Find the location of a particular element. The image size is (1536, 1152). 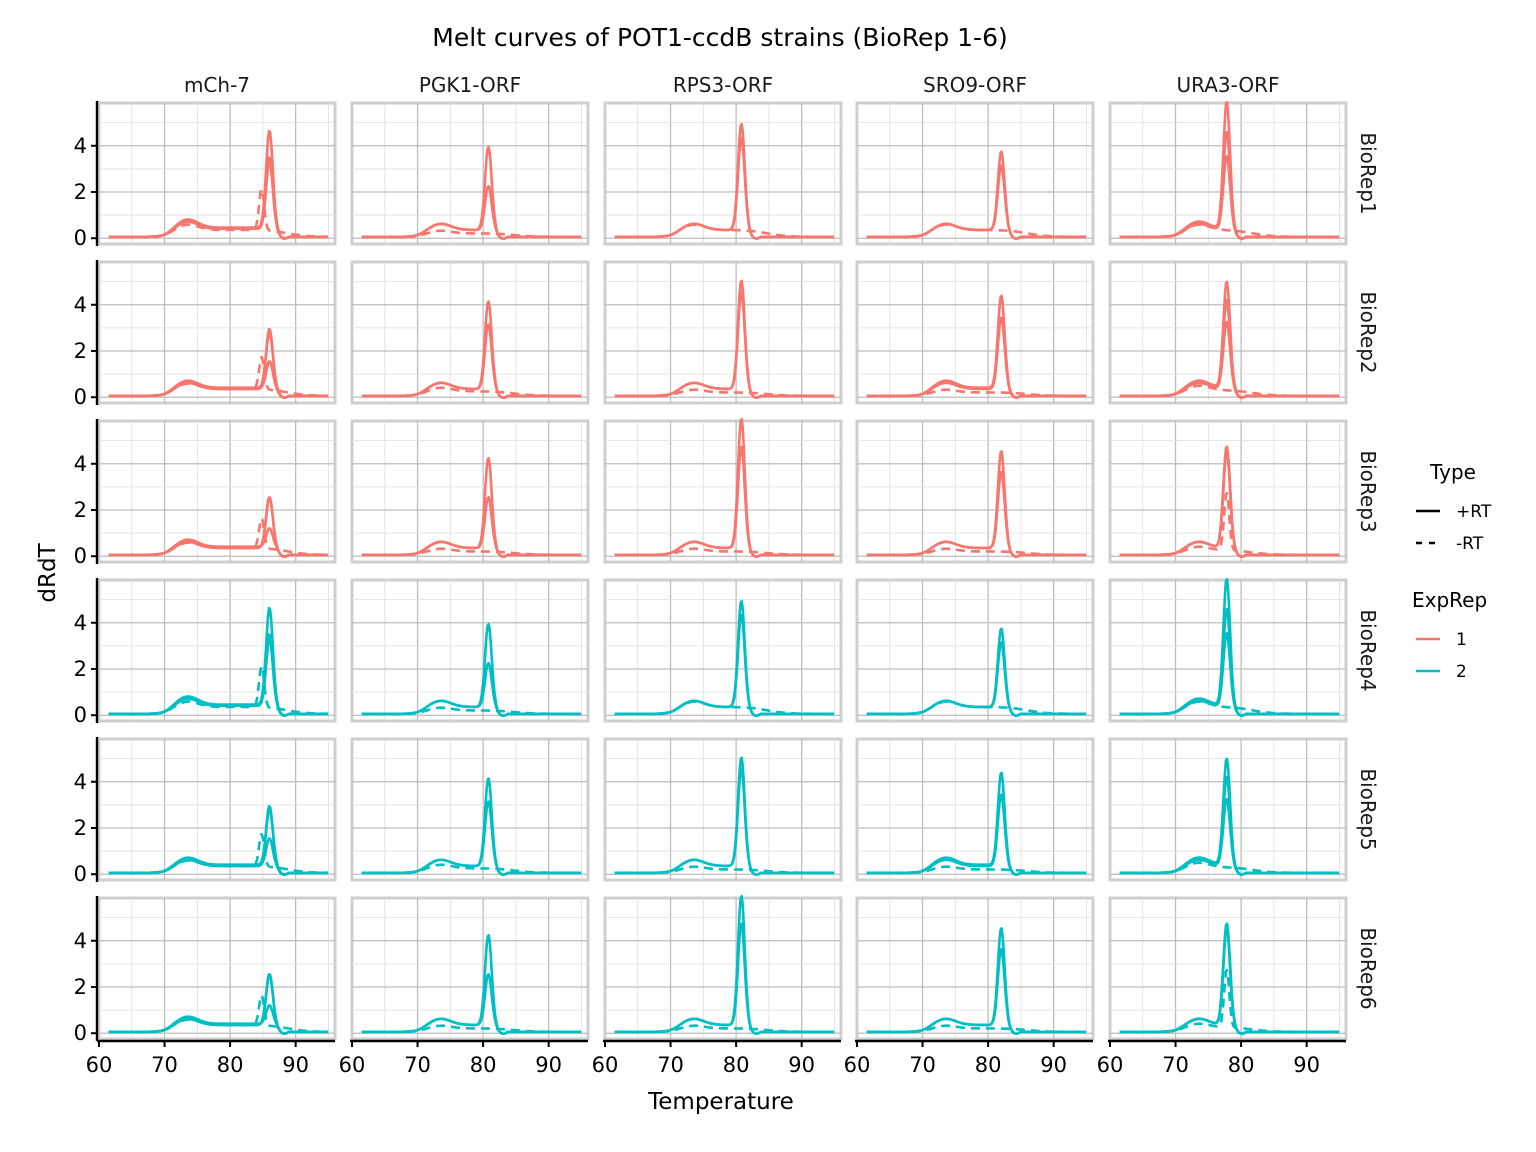

panel-SRO9-ORF-BioRep3 is located at coordinates (975, 491).